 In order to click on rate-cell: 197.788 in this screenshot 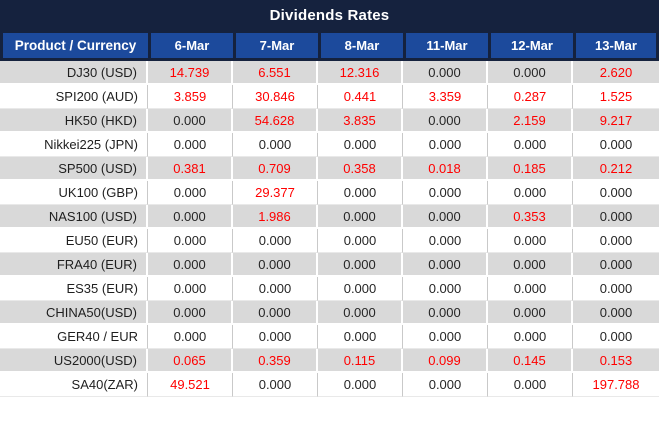, I will do `click(616, 385)`.